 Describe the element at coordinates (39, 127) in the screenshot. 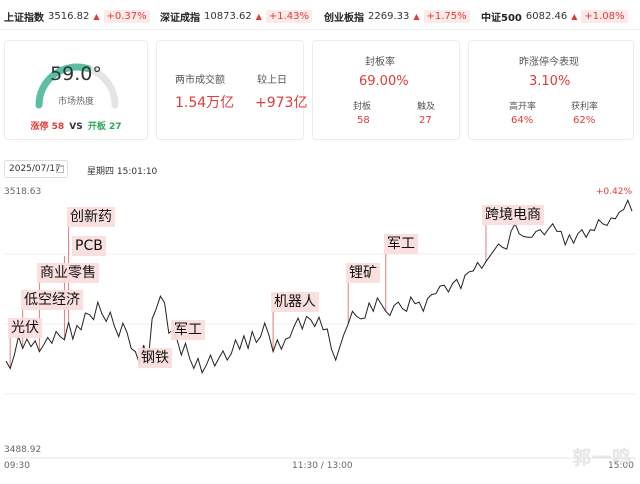

I see `limit-up-label: 涨停` at that location.